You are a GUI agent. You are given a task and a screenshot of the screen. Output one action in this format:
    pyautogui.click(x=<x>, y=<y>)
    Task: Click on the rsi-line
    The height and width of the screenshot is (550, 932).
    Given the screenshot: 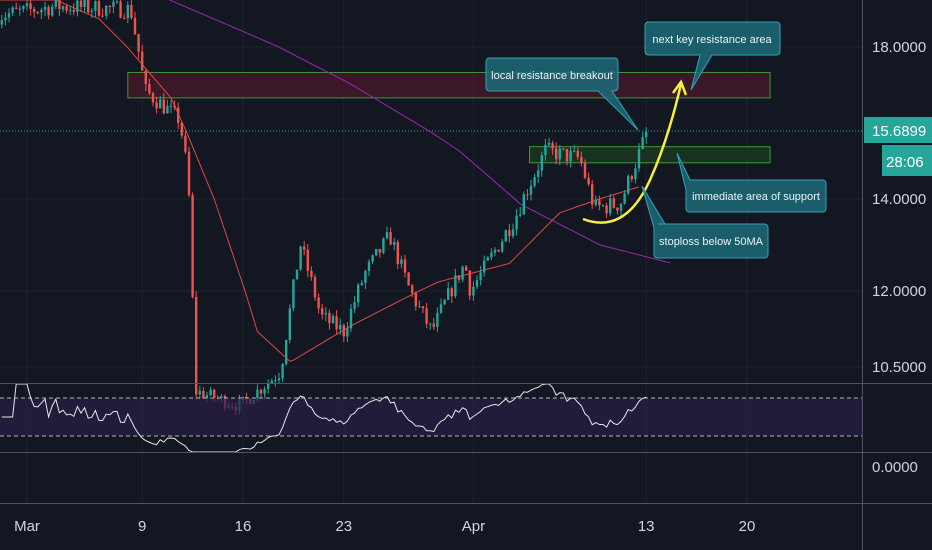 What is the action you would take?
    pyautogui.click(x=324, y=418)
    